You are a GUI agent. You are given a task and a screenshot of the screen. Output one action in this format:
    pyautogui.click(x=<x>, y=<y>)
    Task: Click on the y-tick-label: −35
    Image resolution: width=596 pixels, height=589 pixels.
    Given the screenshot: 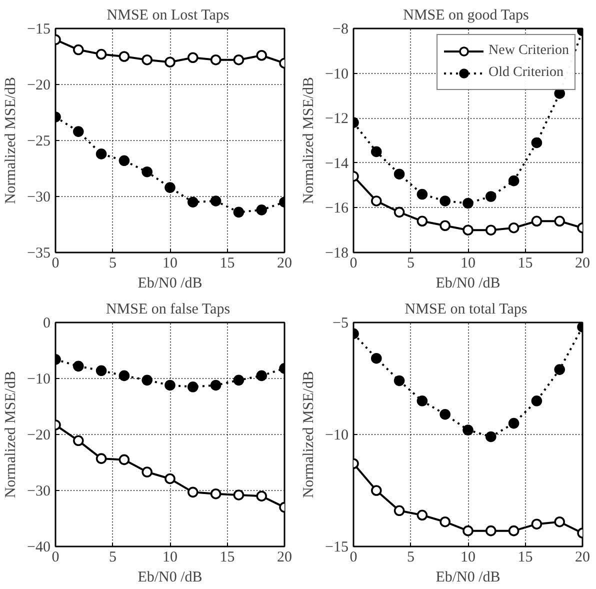 What is the action you would take?
    pyautogui.click(x=39, y=254)
    